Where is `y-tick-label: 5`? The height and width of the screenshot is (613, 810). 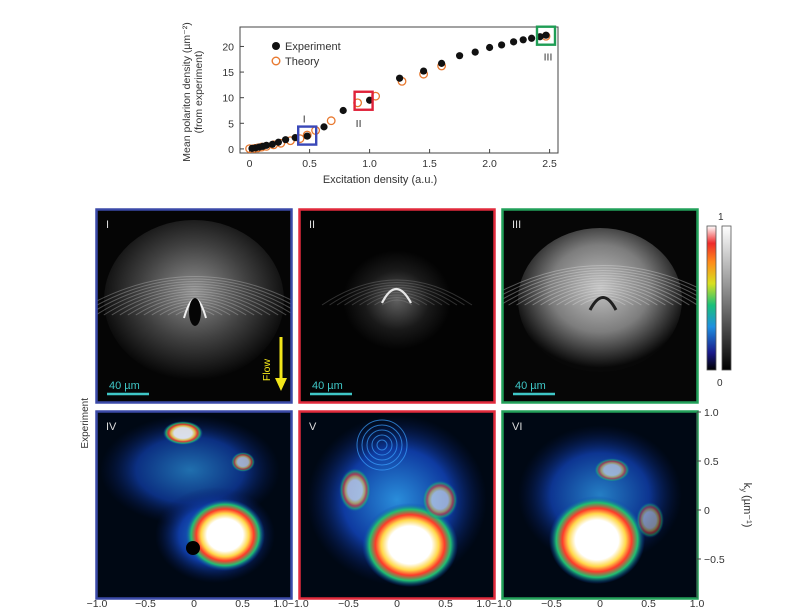
y-tick-label: 5 is located at coordinates (231, 124).